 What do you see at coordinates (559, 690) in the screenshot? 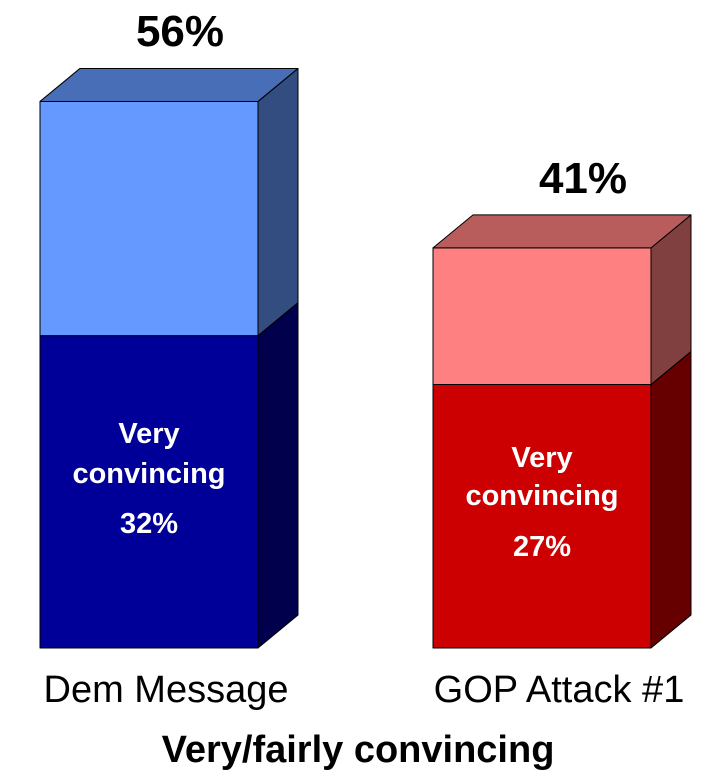
I see `category-label-gop: GOP Attack #1` at bounding box center [559, 690].